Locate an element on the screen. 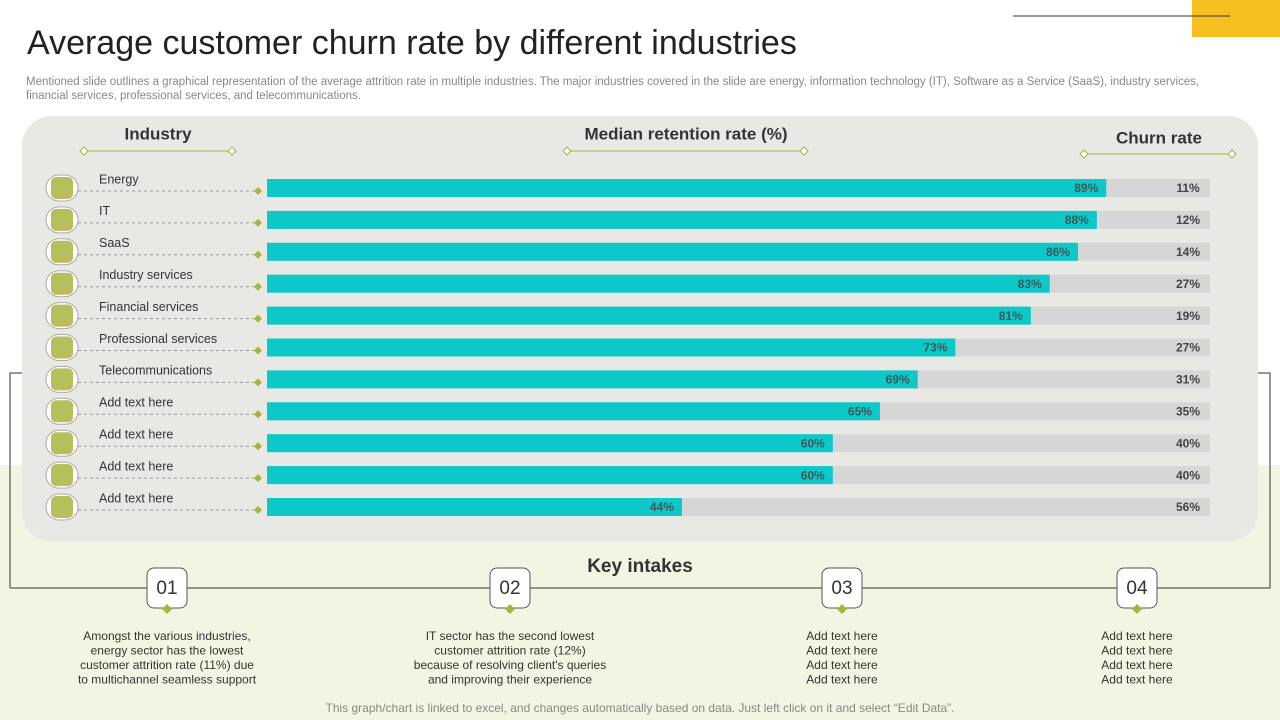  value-label: 81% is located at coordinates (1011, 316).